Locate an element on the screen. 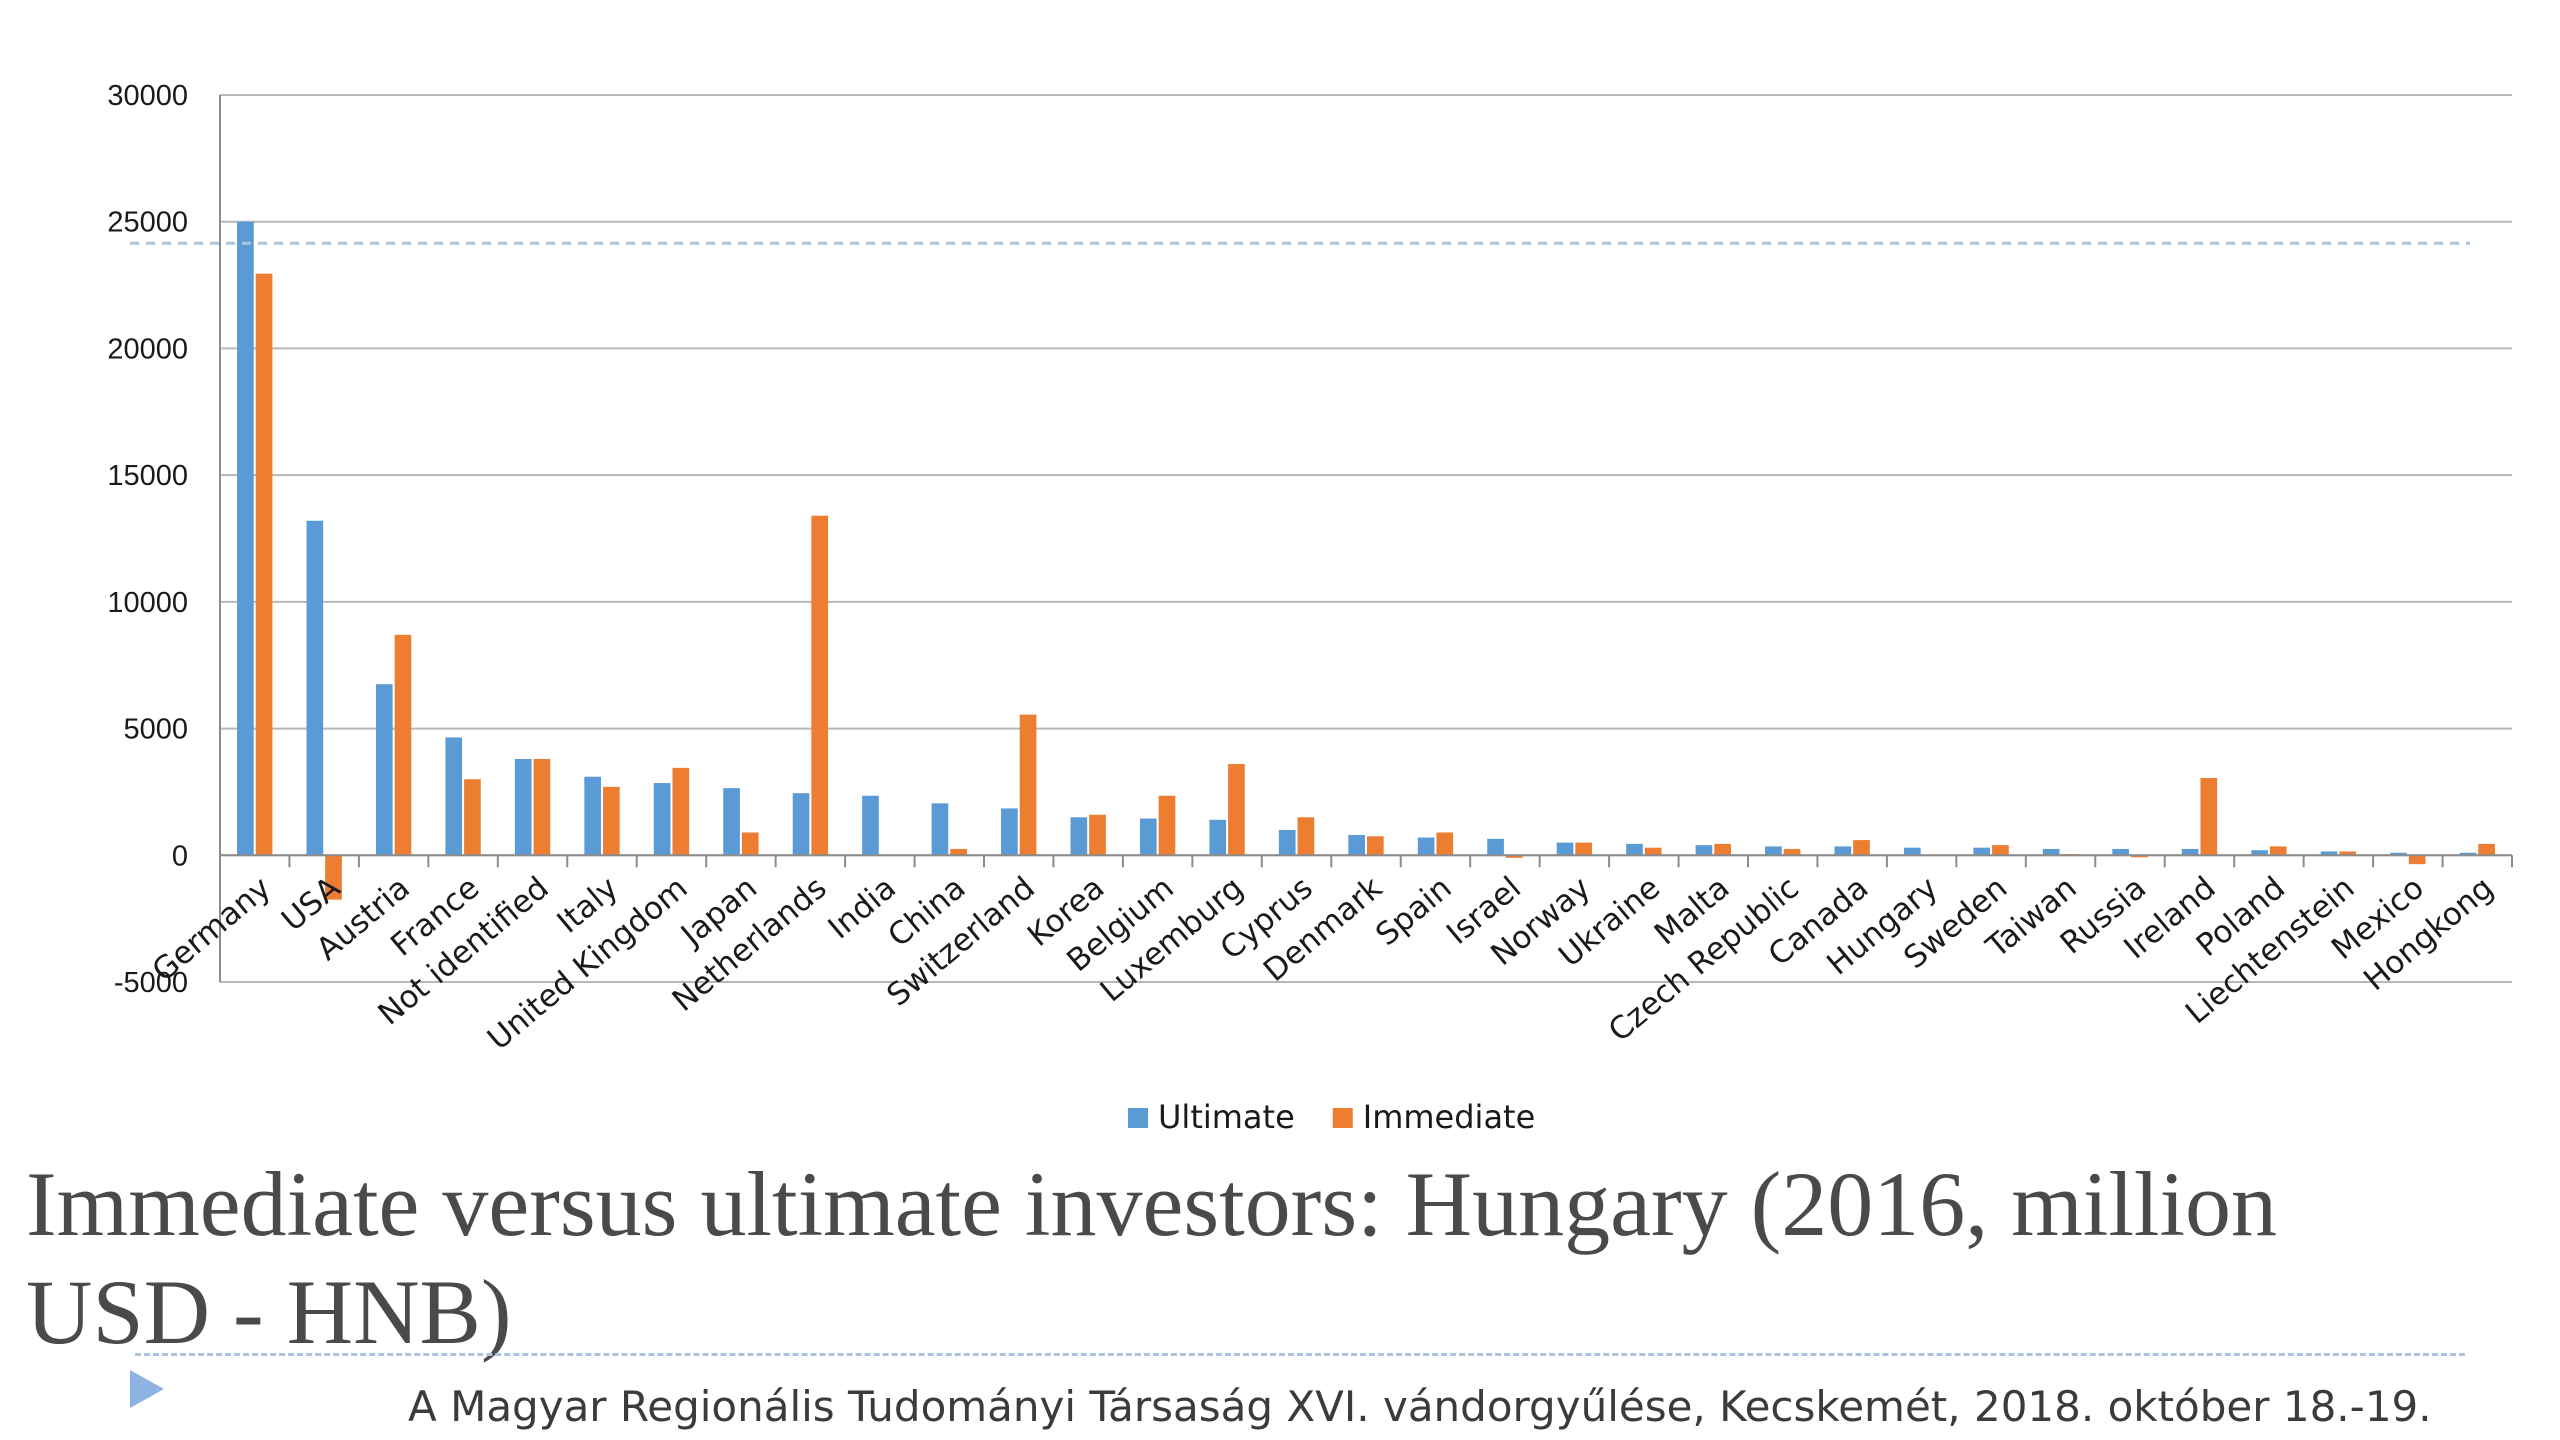 The width and height of the screenshot is (2560, 1440). x-tick-label: Germany is located at coordinates (212, 929).